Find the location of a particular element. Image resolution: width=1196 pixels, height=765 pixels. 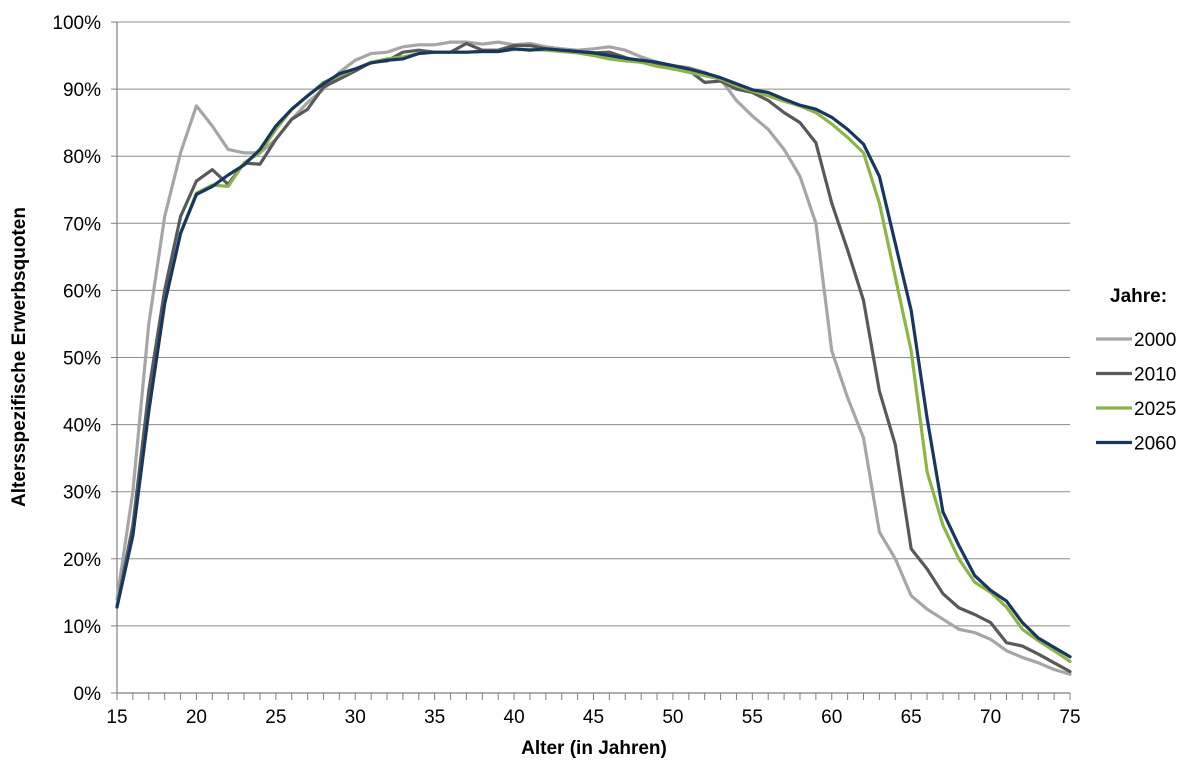

y-axis-title: Altersspezifische Erwerbsquoten is located at coordinates (19, 357).